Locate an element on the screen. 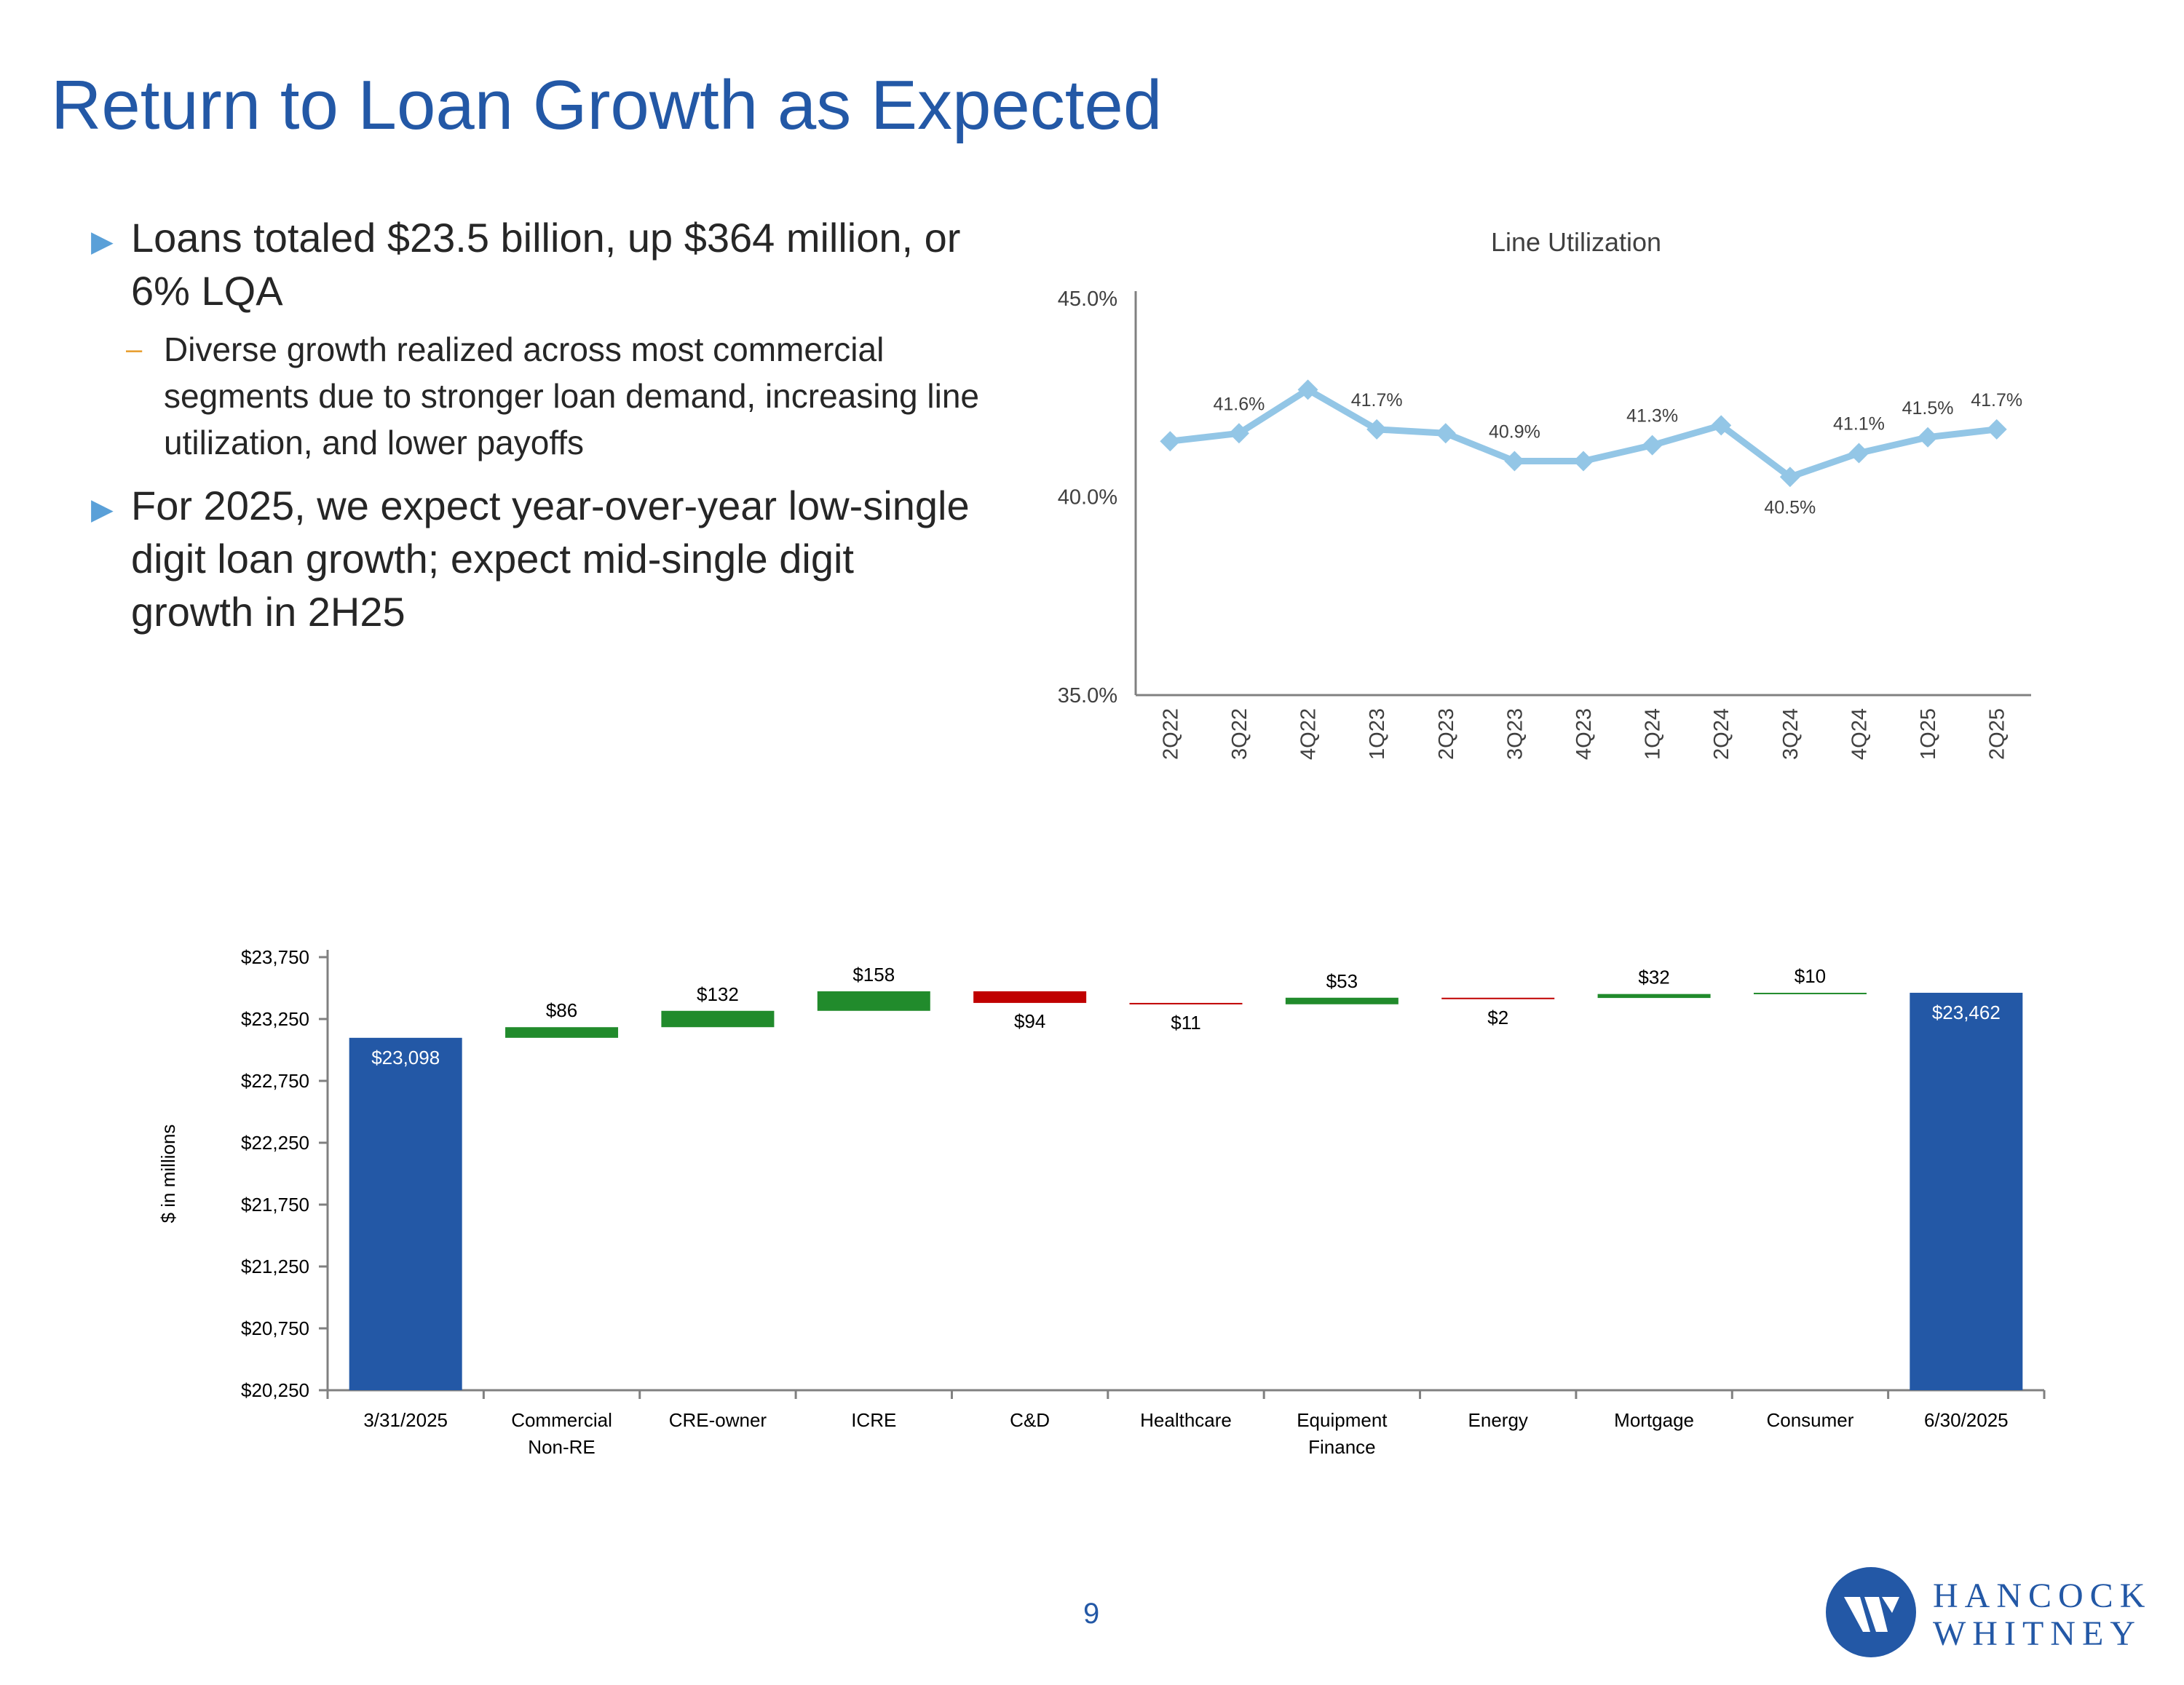  hancock-whitney-logo-icon is located at coordinates (1871, 1612).